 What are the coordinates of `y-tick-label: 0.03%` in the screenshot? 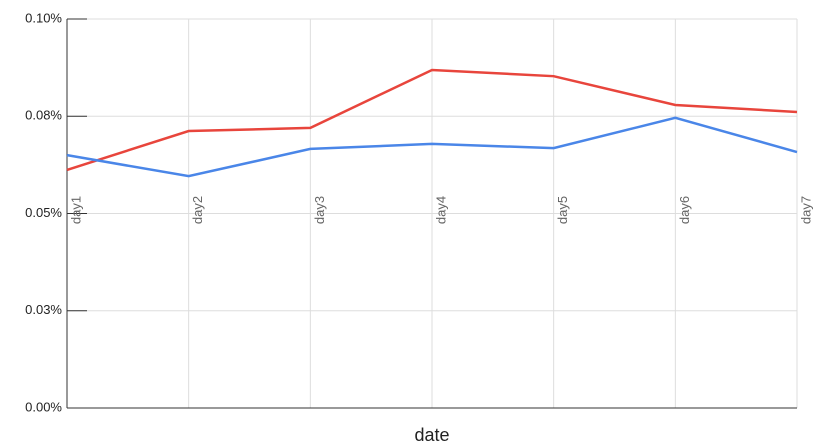 It's located at (43, 309).